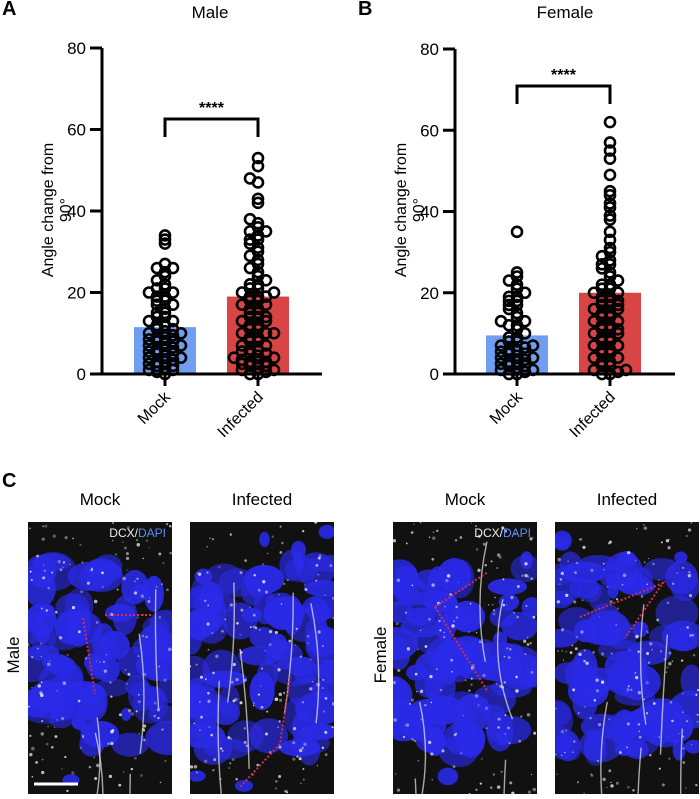 The image size is (700, 799). I want to click on column-title-male-infected: Infected, so click(262, 499).